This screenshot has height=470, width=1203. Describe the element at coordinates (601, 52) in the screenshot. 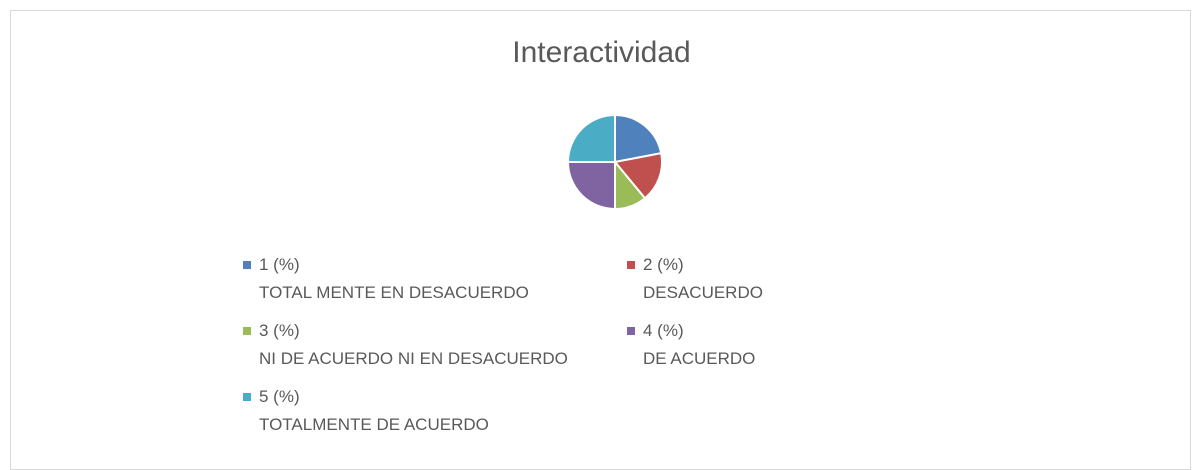

I see `chart-title: Interactividad` at that location.